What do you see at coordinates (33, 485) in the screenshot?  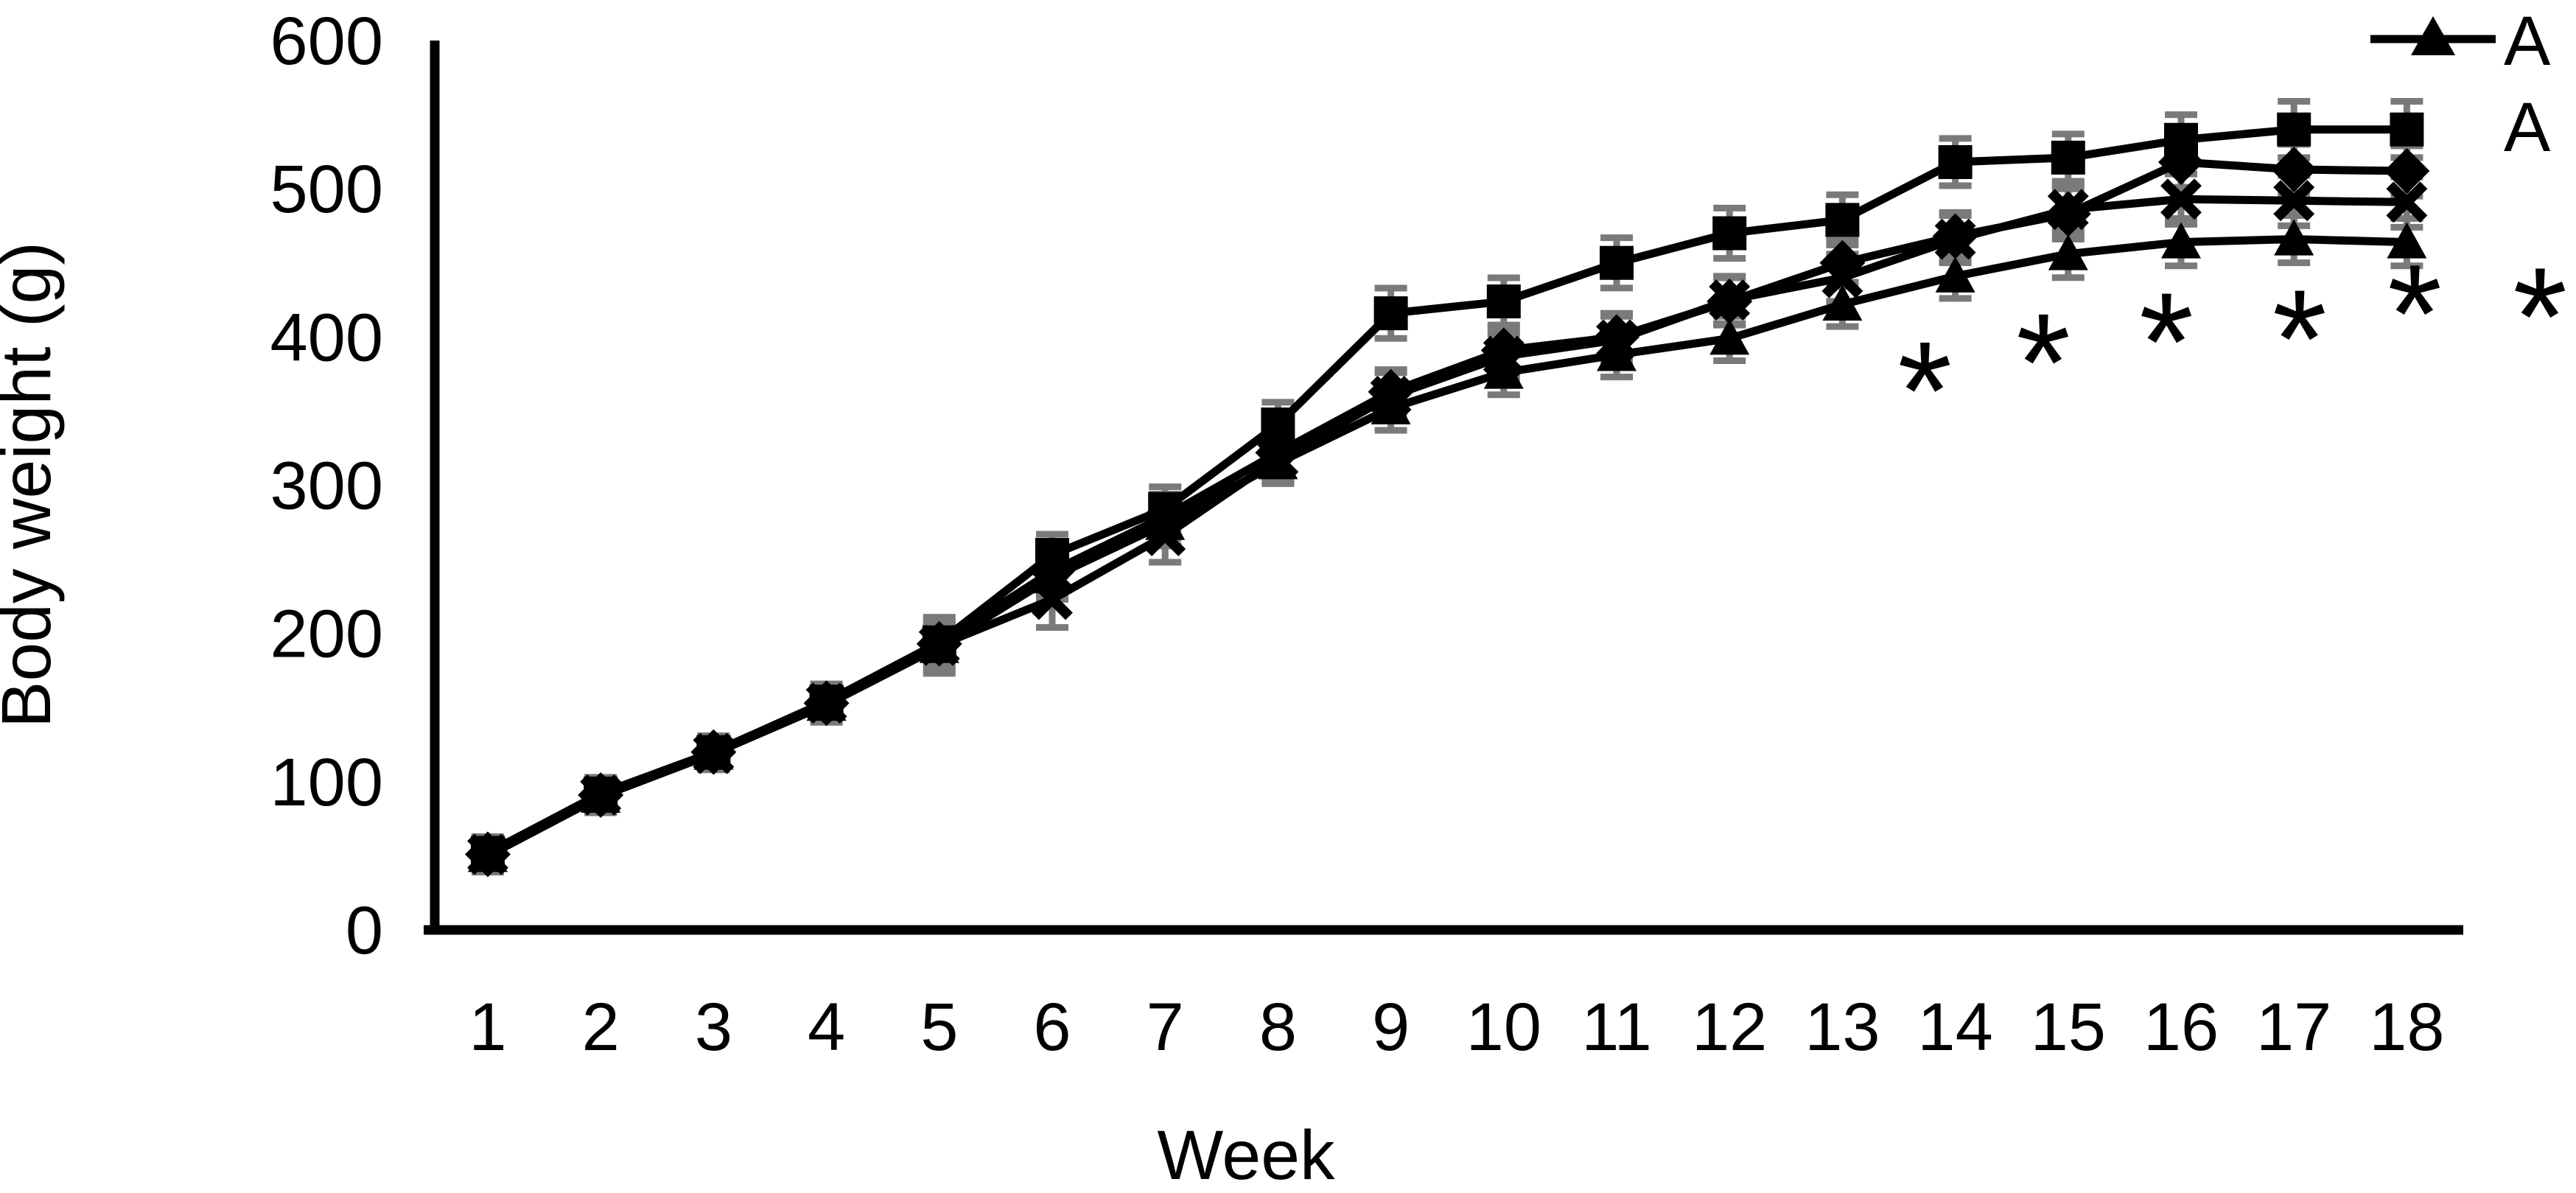 I see `y-axis-title: Body weight (g)` at bounding box center [33, 485].